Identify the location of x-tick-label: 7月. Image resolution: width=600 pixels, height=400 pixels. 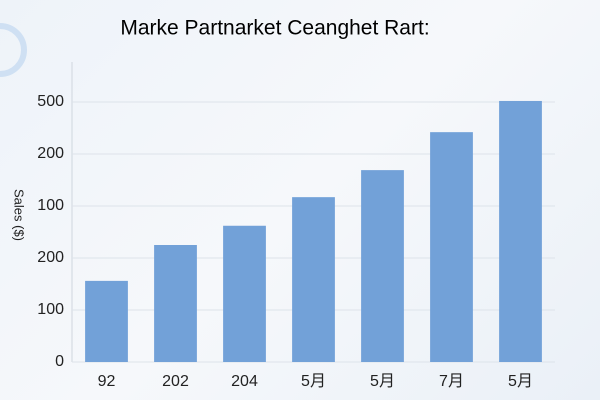
(451, 381).